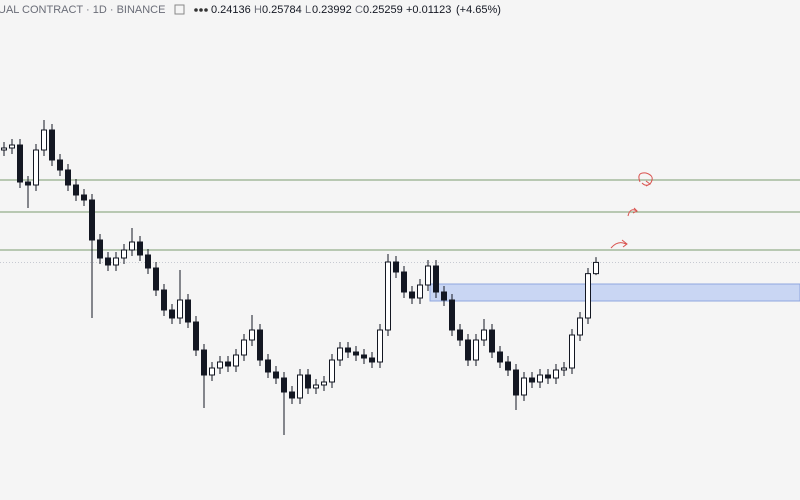  Describe the element at coordinates (282, 10) in the screenshot. I see `high-value: 0.25784` at that location.